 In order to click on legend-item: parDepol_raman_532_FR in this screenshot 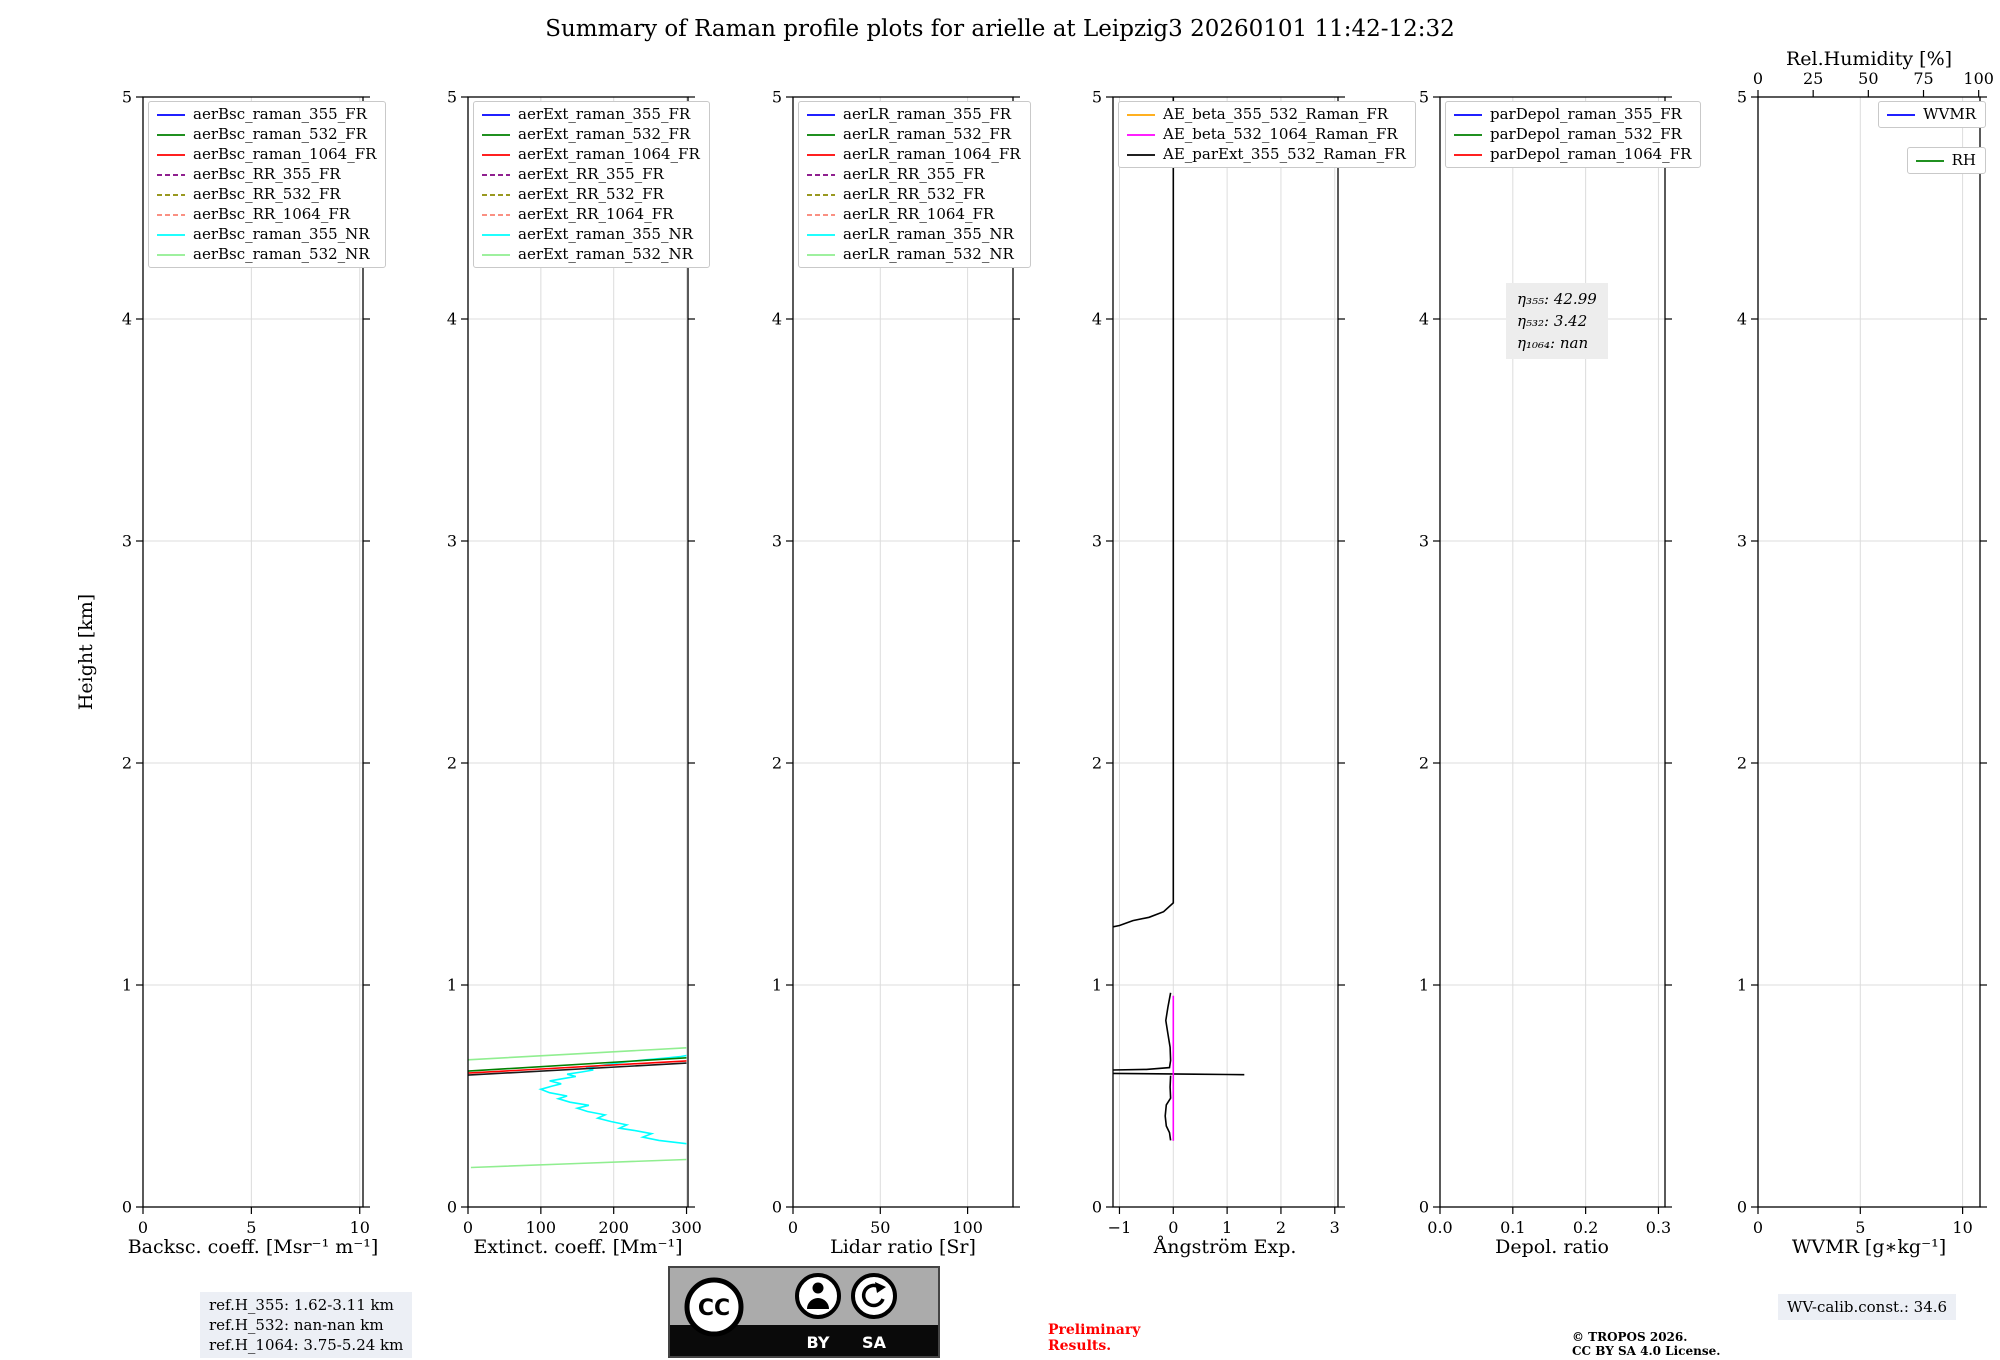, I will do `click(1572, 134)`.